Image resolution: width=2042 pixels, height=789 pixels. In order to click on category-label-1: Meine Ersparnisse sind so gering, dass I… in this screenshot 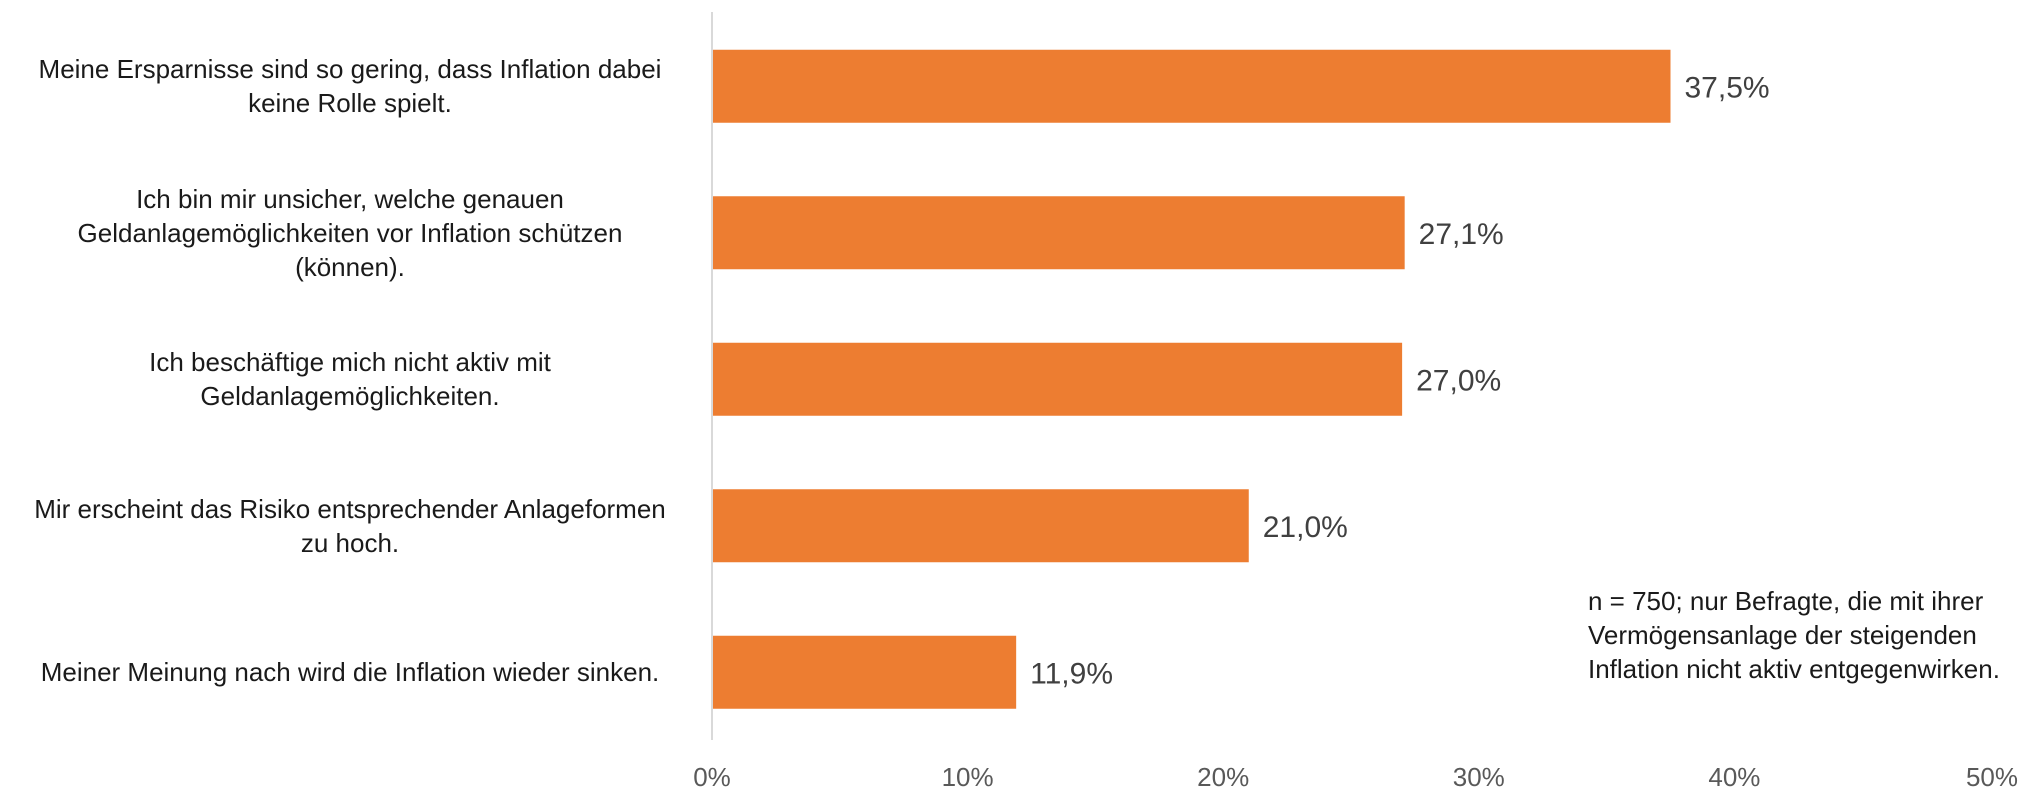, I will do `click(350, 86)`.